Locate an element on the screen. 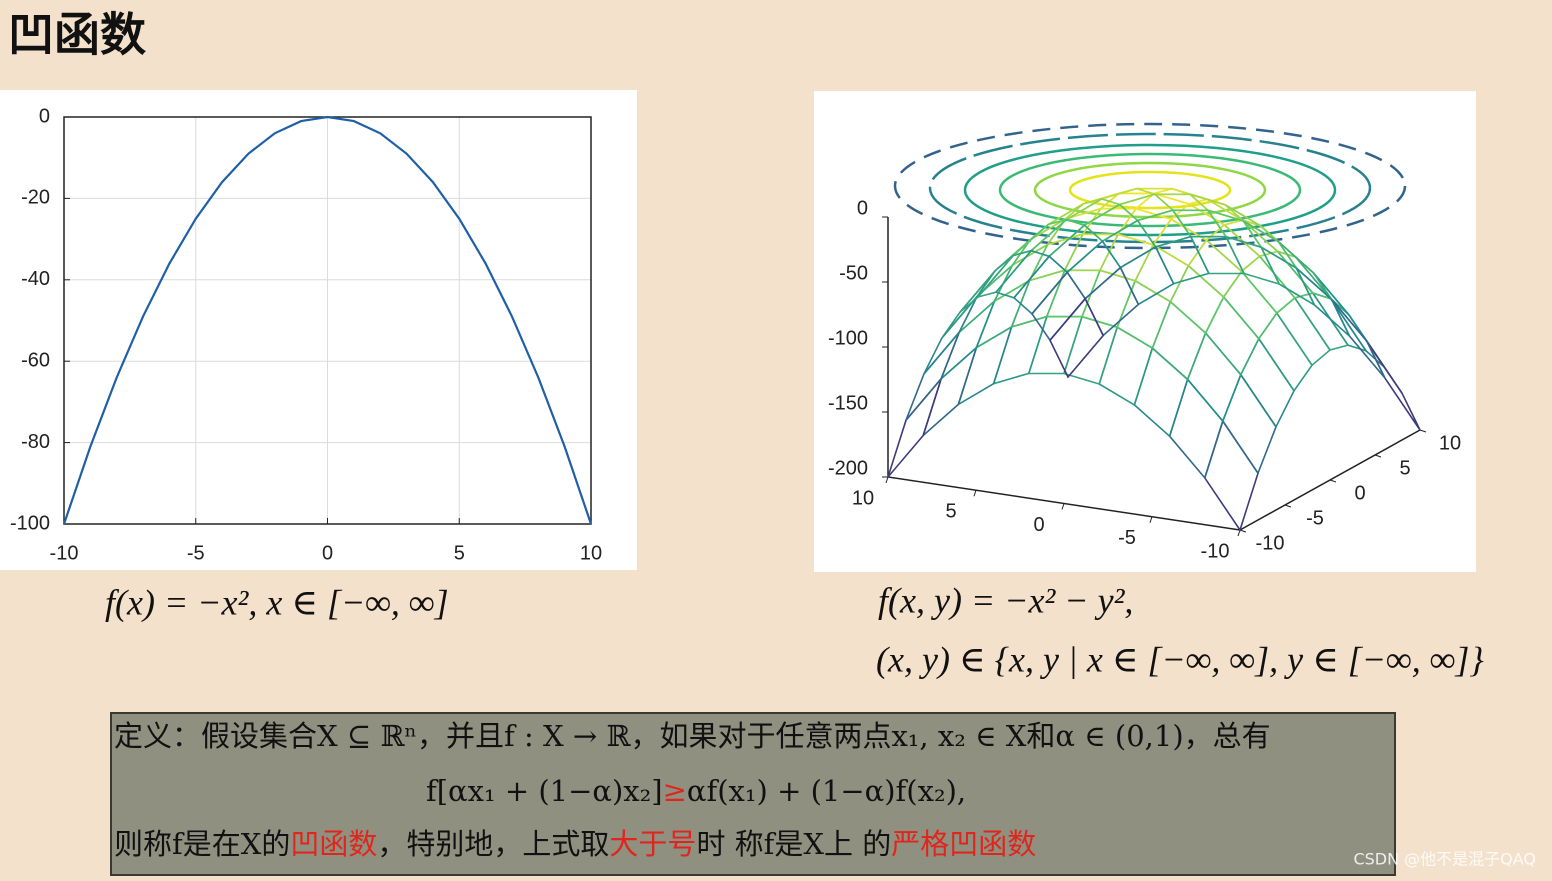 The image size is (1552, 881). surface-cell is located at coordinates (1077, 338).